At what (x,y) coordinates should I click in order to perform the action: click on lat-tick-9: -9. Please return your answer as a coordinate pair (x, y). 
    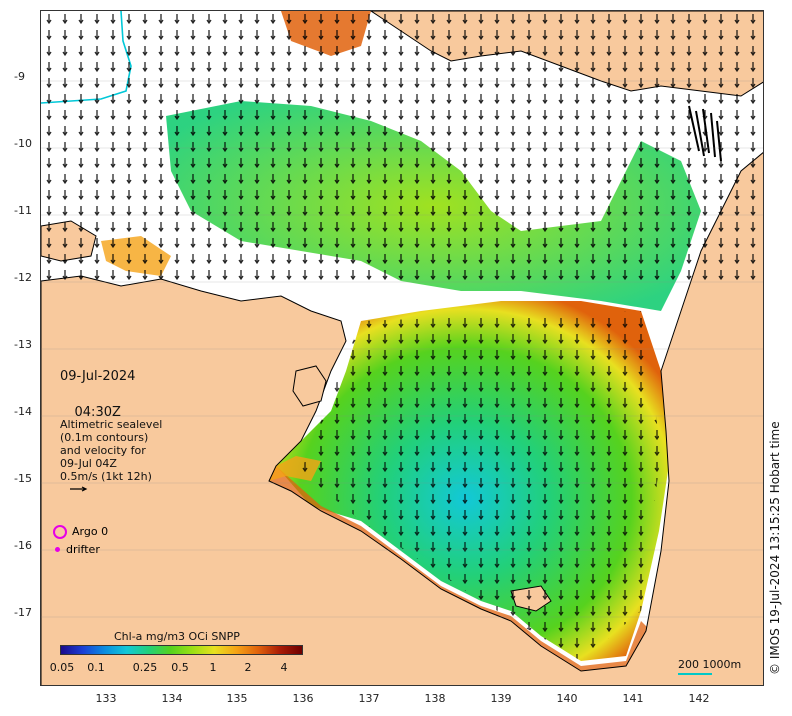
    Looking at the image, I should click on (19, 76).